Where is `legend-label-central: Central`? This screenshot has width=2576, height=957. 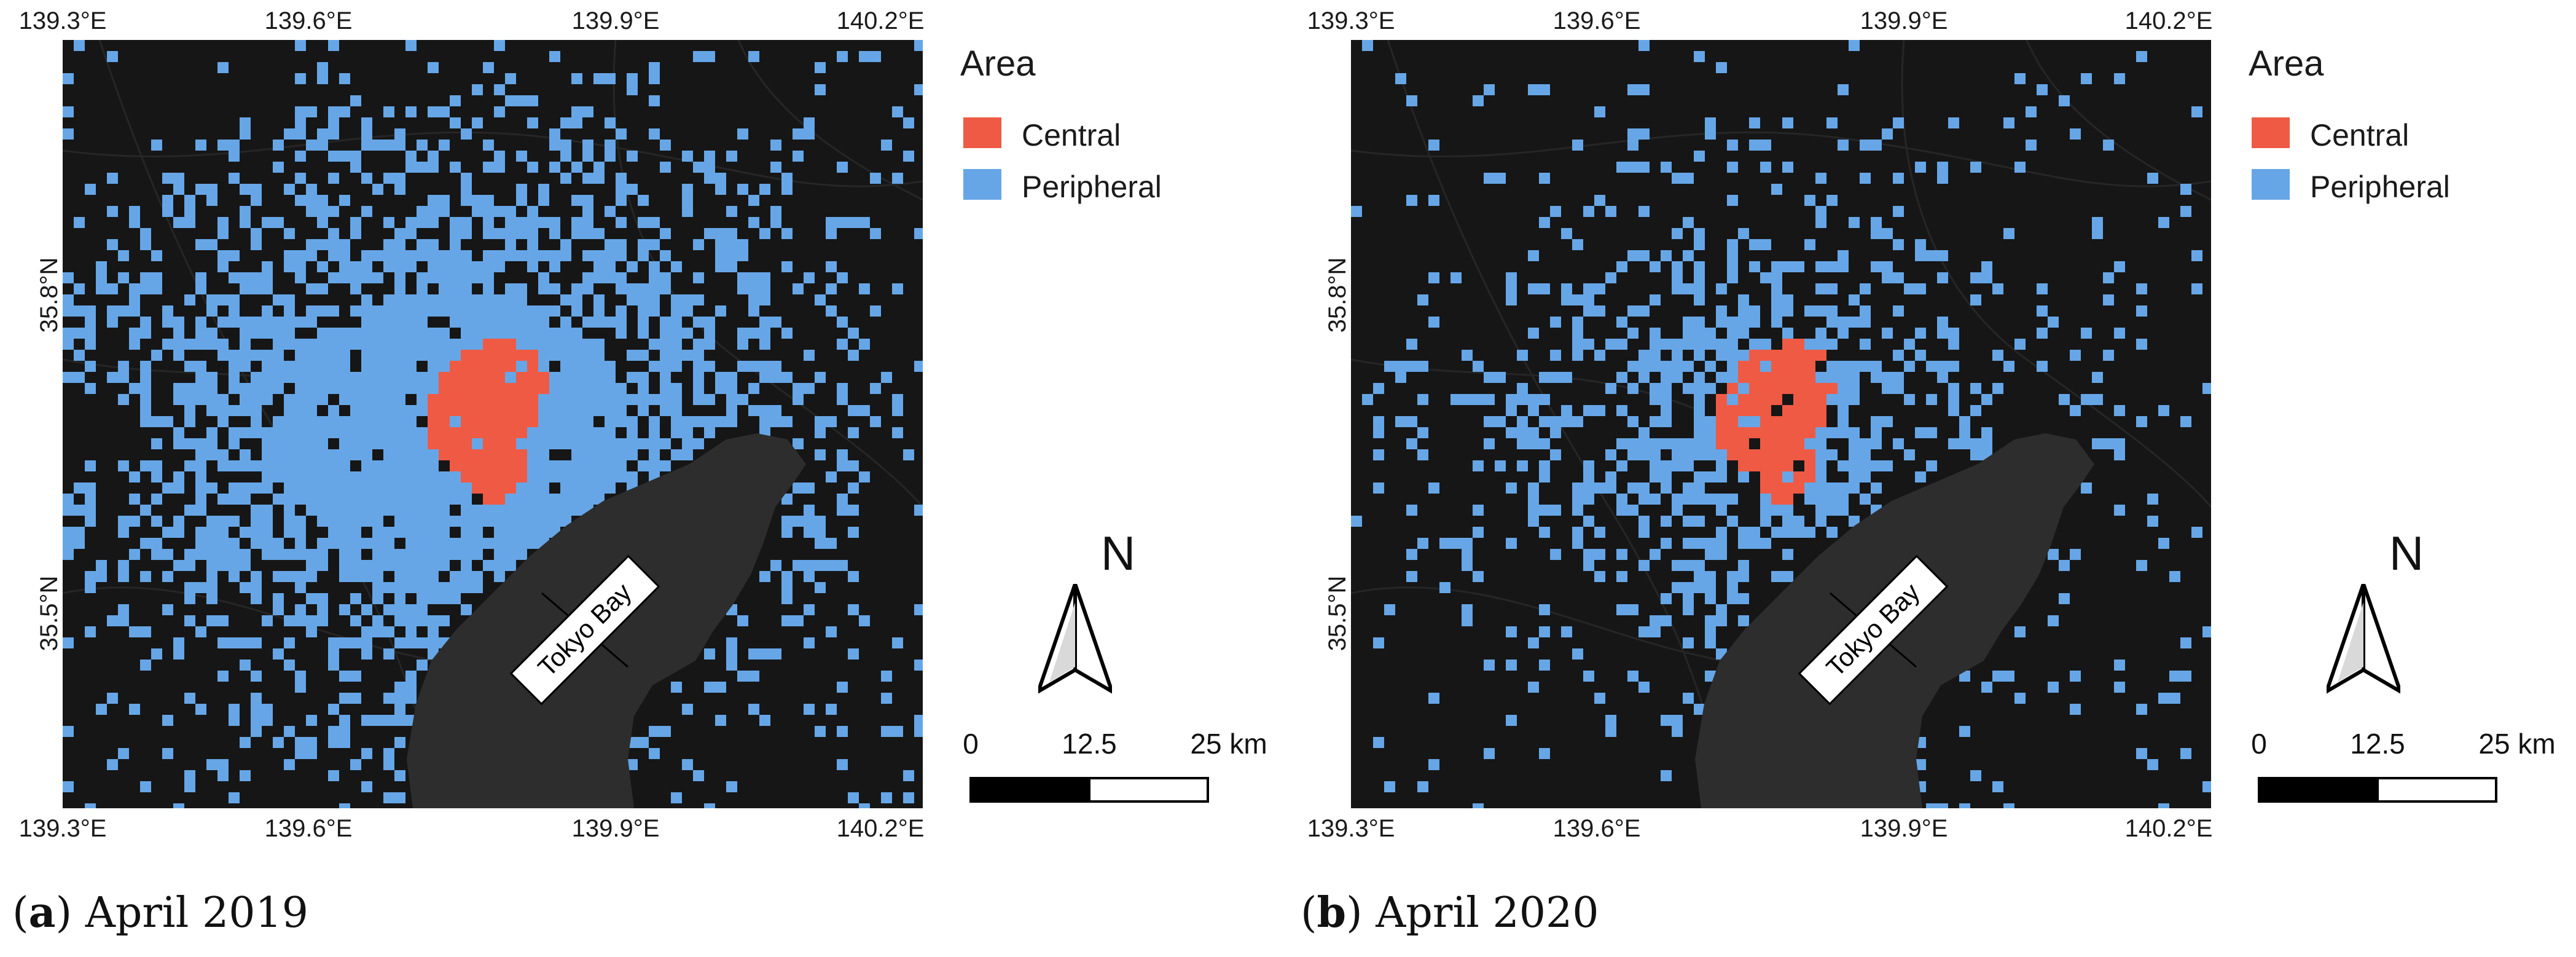 legend-label-central: Central is located at coordinates (1071, 135).